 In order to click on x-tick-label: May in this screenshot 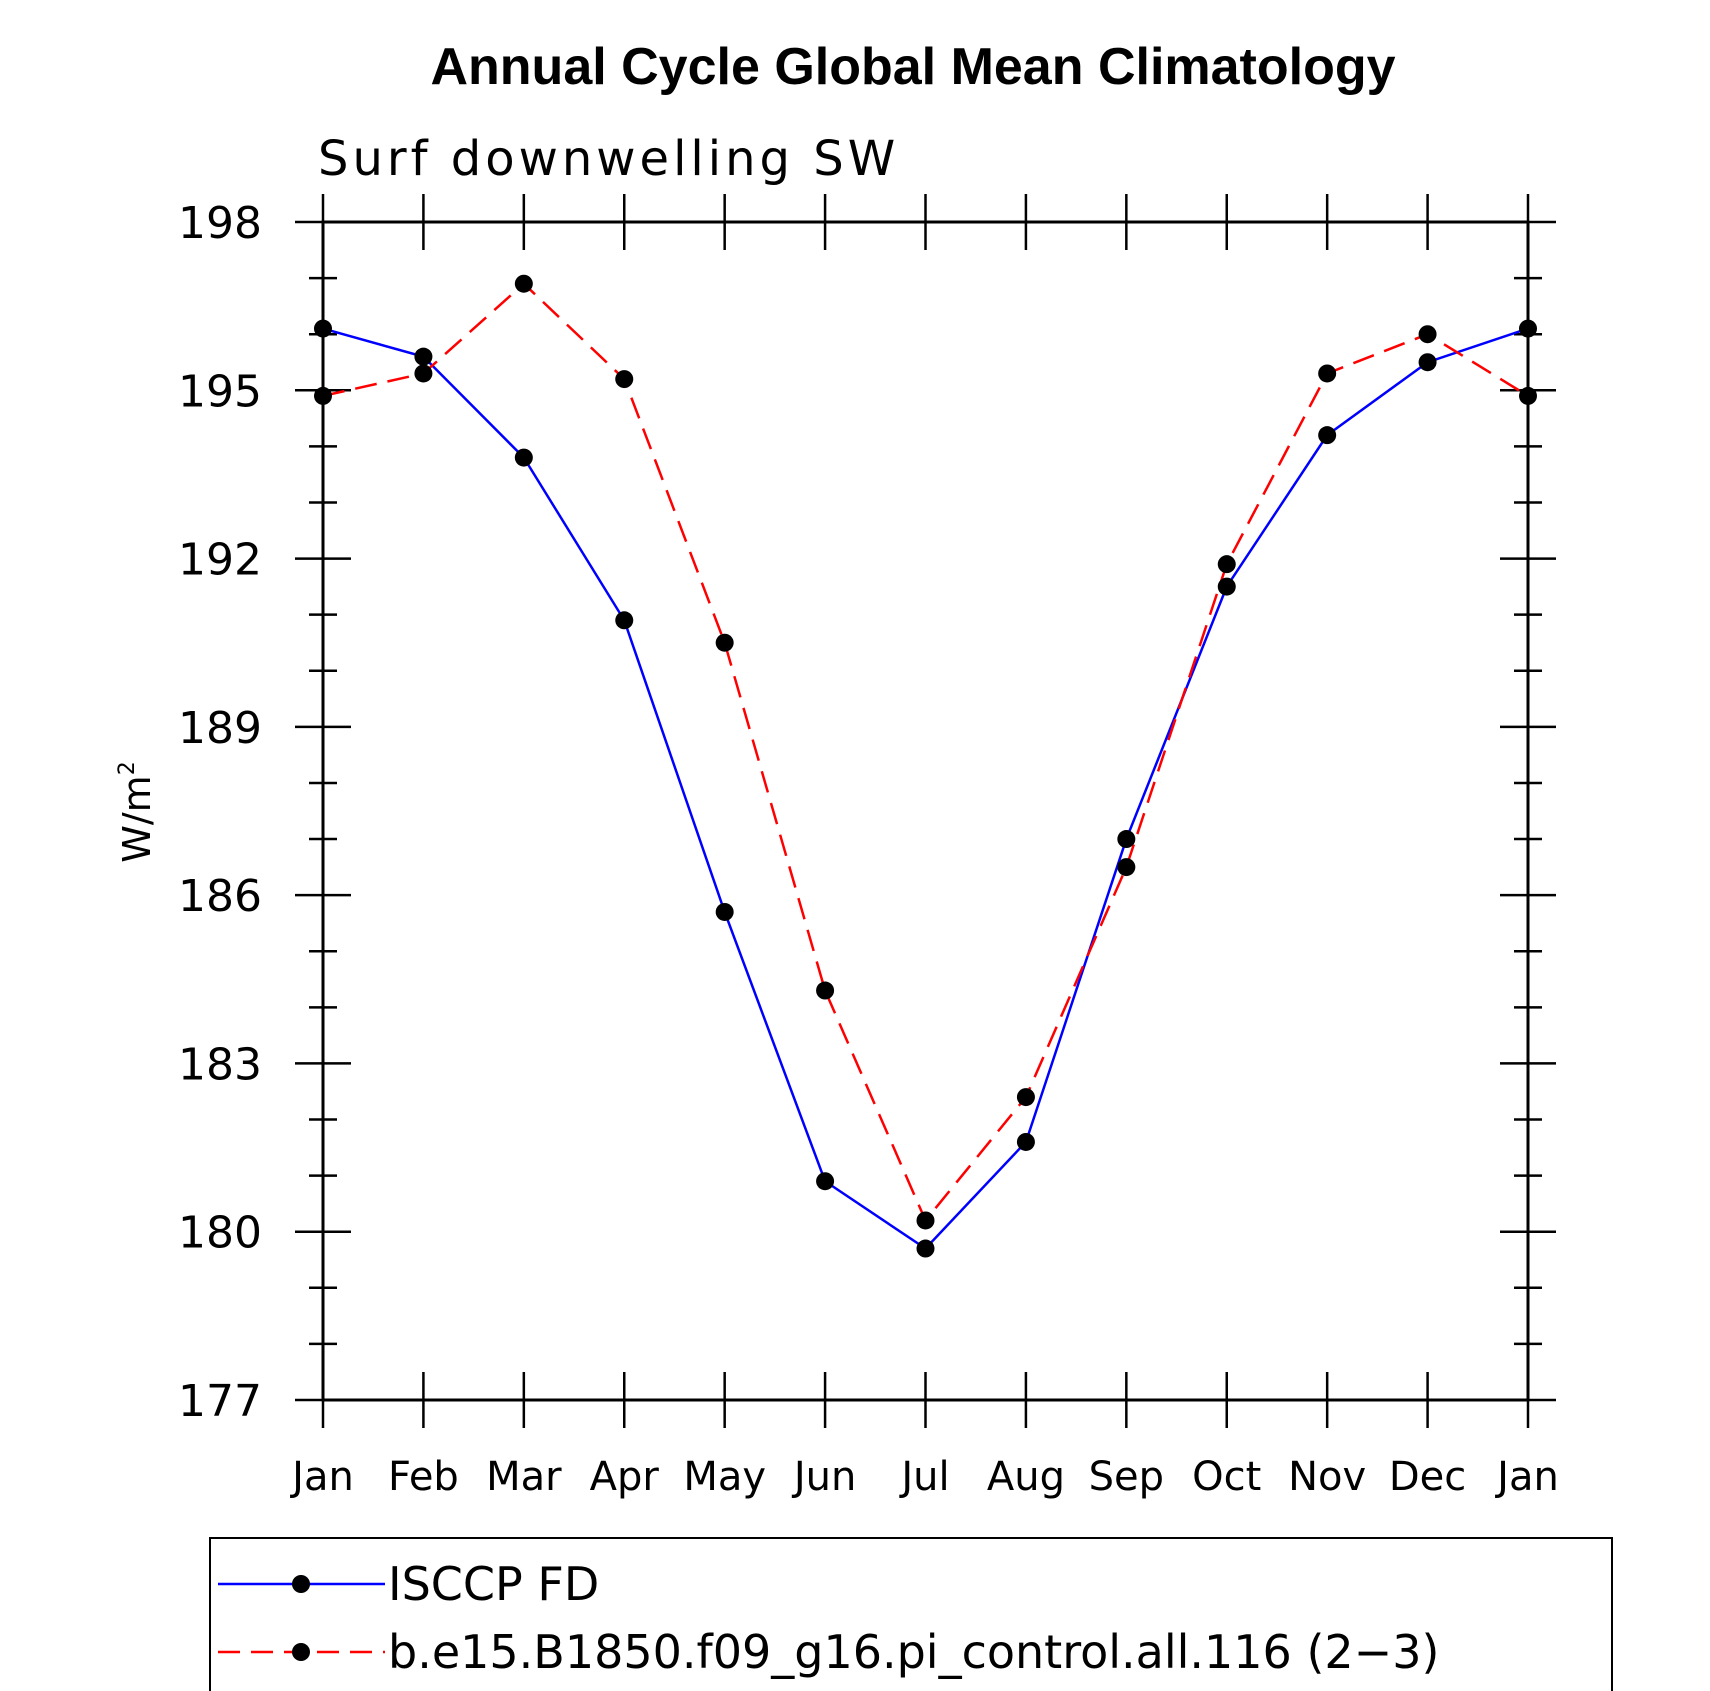, I will do `click(724, 1477)`.